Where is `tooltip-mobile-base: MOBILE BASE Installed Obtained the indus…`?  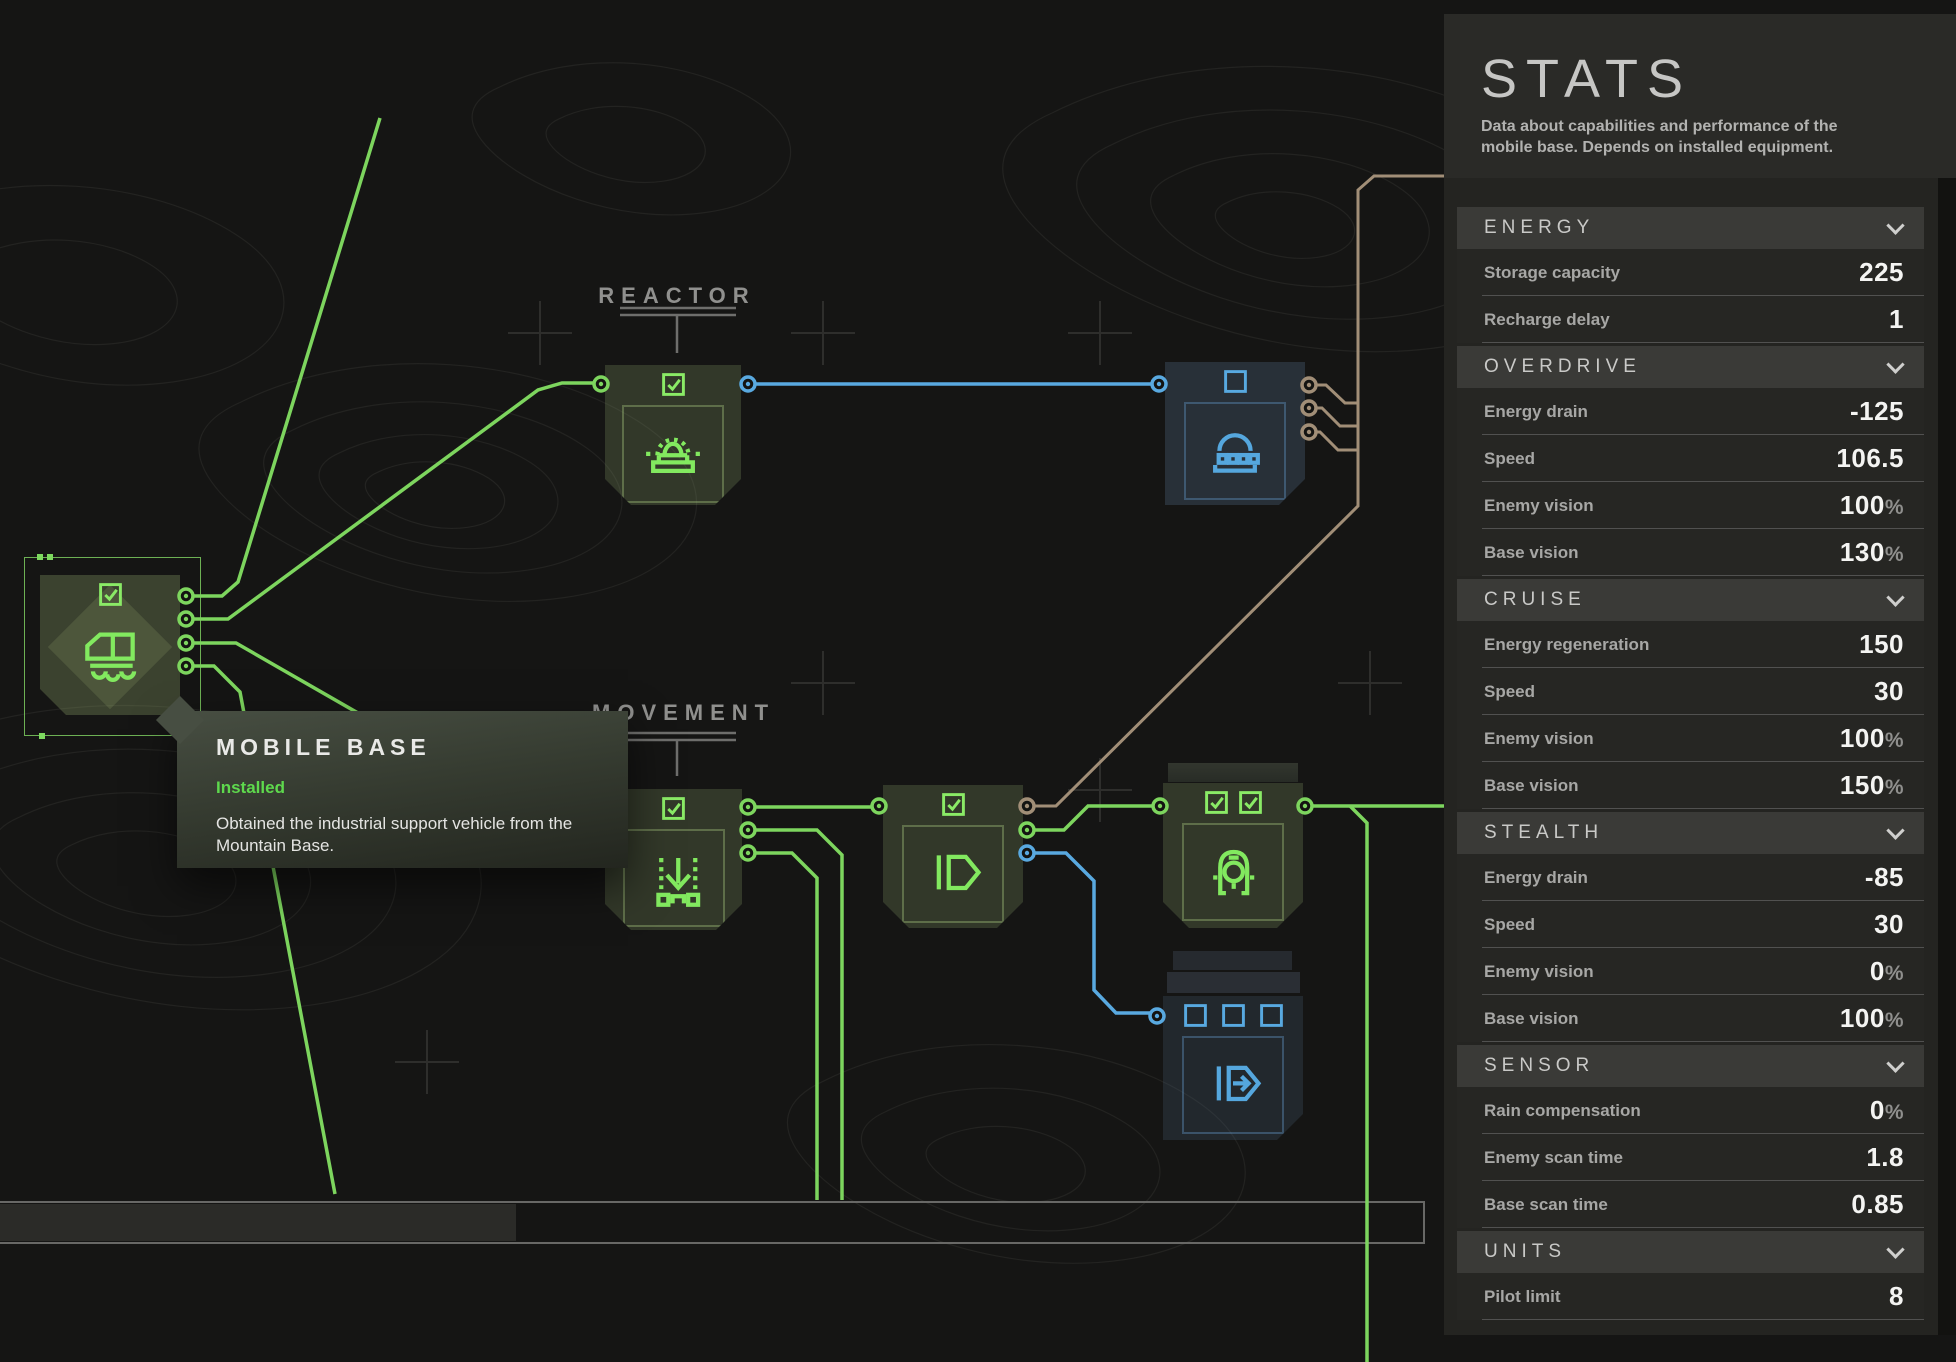 tooltip-mobile-base: MOBILE BASE Installed Obtained the indus… is located at coordinates (391, 781).